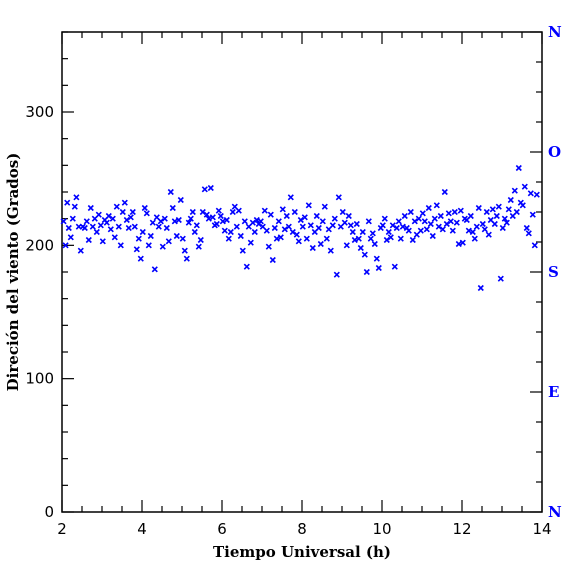  I want to click on y-tick-label: 100, so click(39, 379).